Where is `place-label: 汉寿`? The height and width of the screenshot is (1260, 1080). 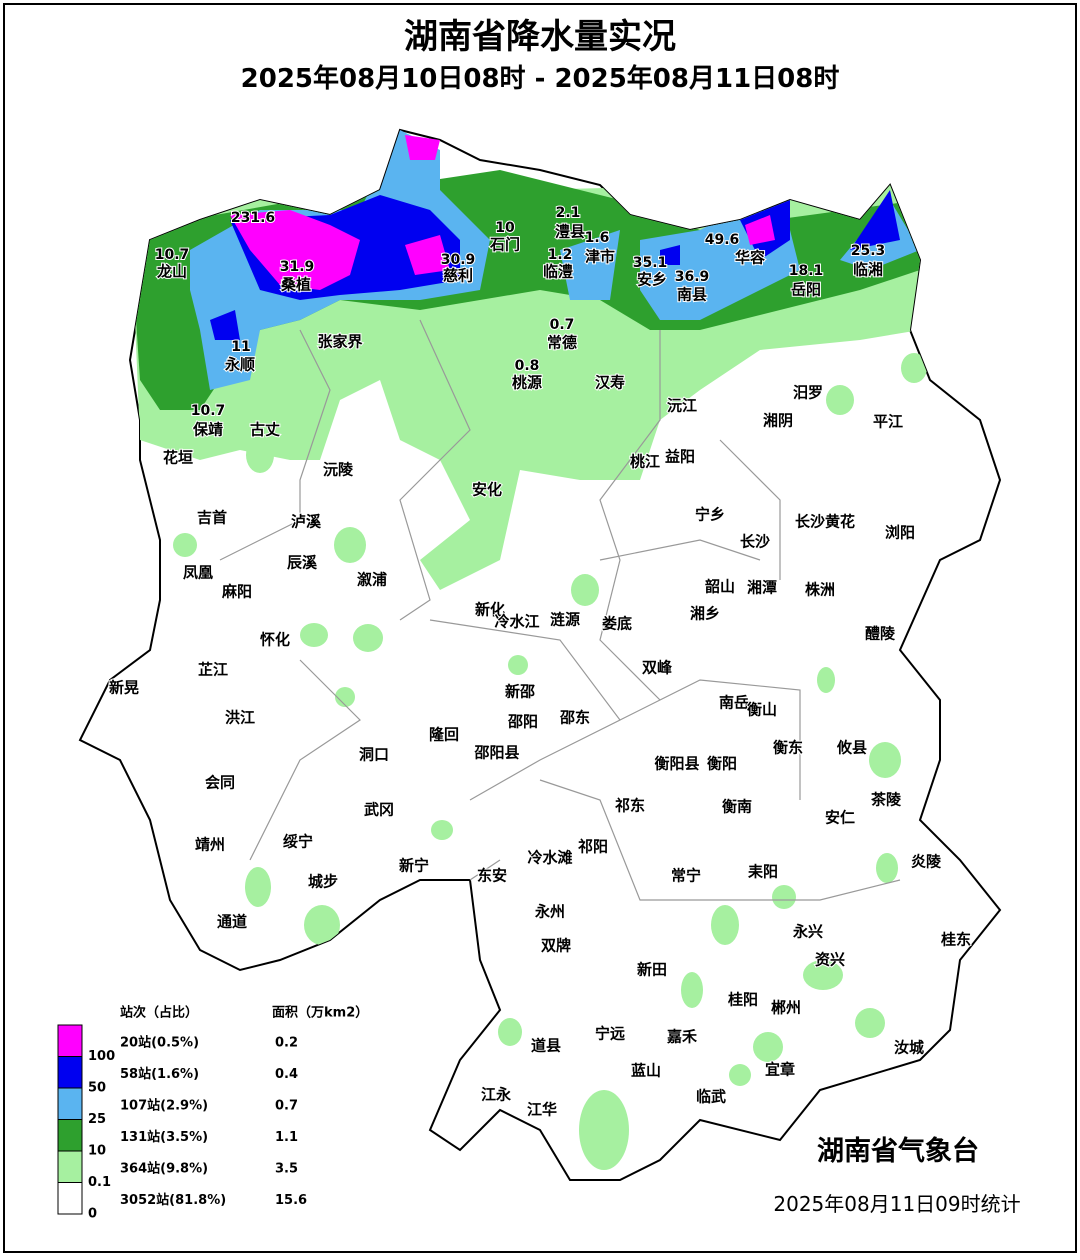
place-label: 汉寿 is located at coordinates (610, 383).